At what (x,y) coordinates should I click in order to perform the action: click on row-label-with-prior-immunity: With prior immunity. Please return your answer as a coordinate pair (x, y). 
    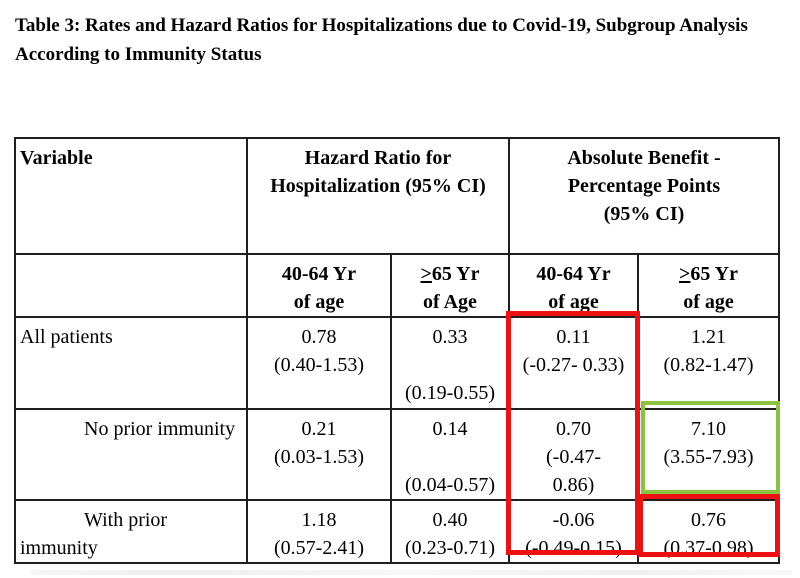
    Looking at the image, I should click on (131, 531).